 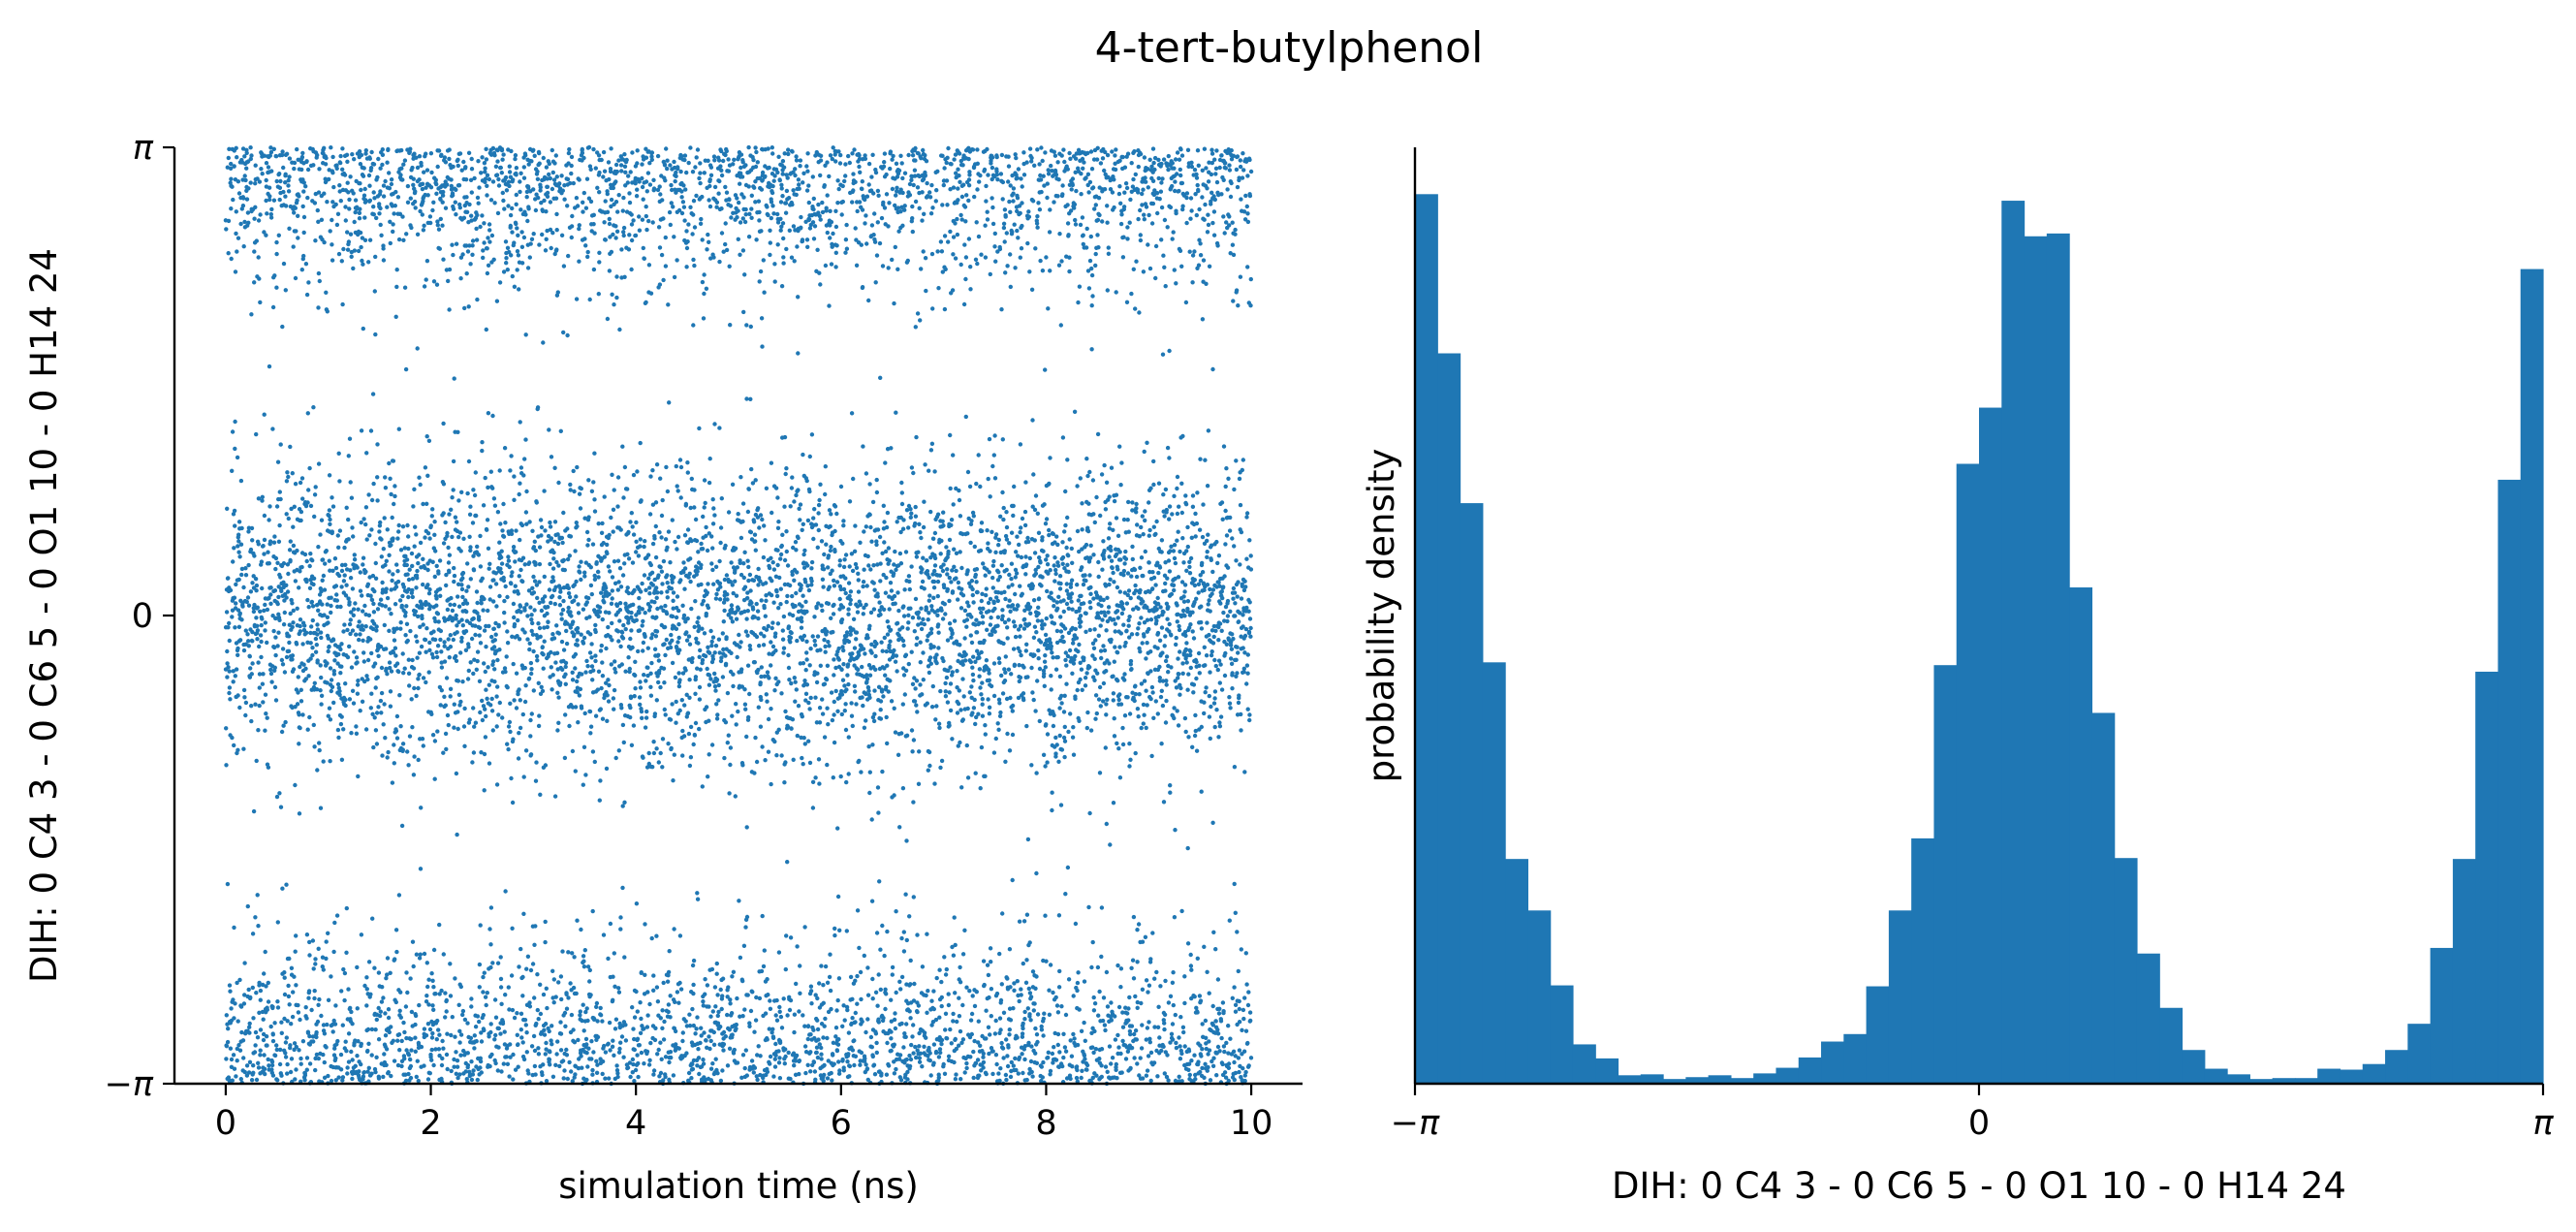 What do you see at coordinates (1045, 1123) in the screenshot?
I see `scatter-x-tick-label: 8` at bounding box center [1045, 1123].